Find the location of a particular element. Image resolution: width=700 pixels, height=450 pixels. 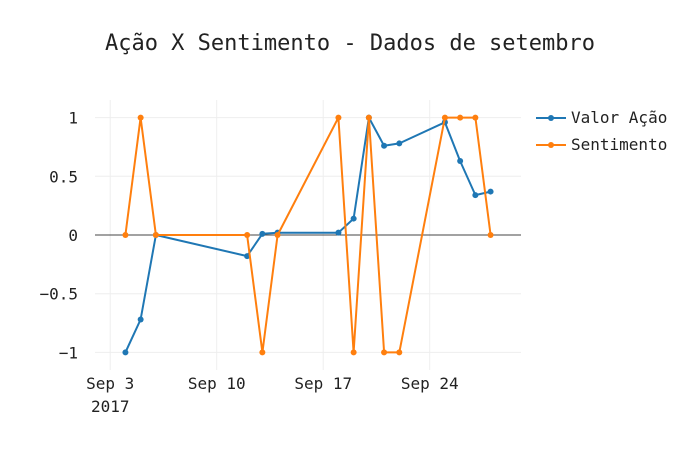

legend-label: Valor Ação is located at coordinates (619, 117).